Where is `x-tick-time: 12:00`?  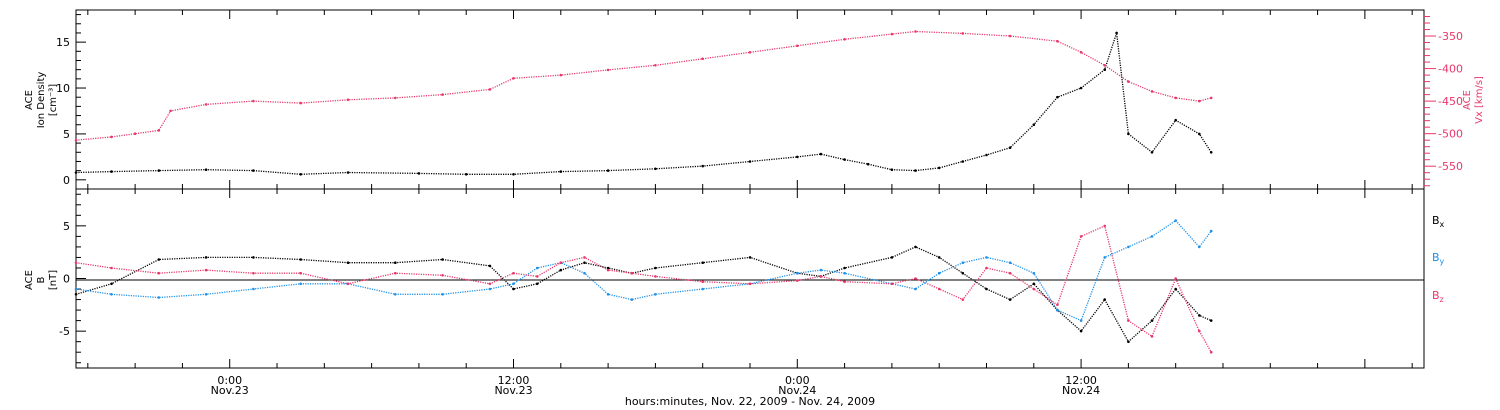
x-tick-time: 12:00 is located at coordinates (514, 380).